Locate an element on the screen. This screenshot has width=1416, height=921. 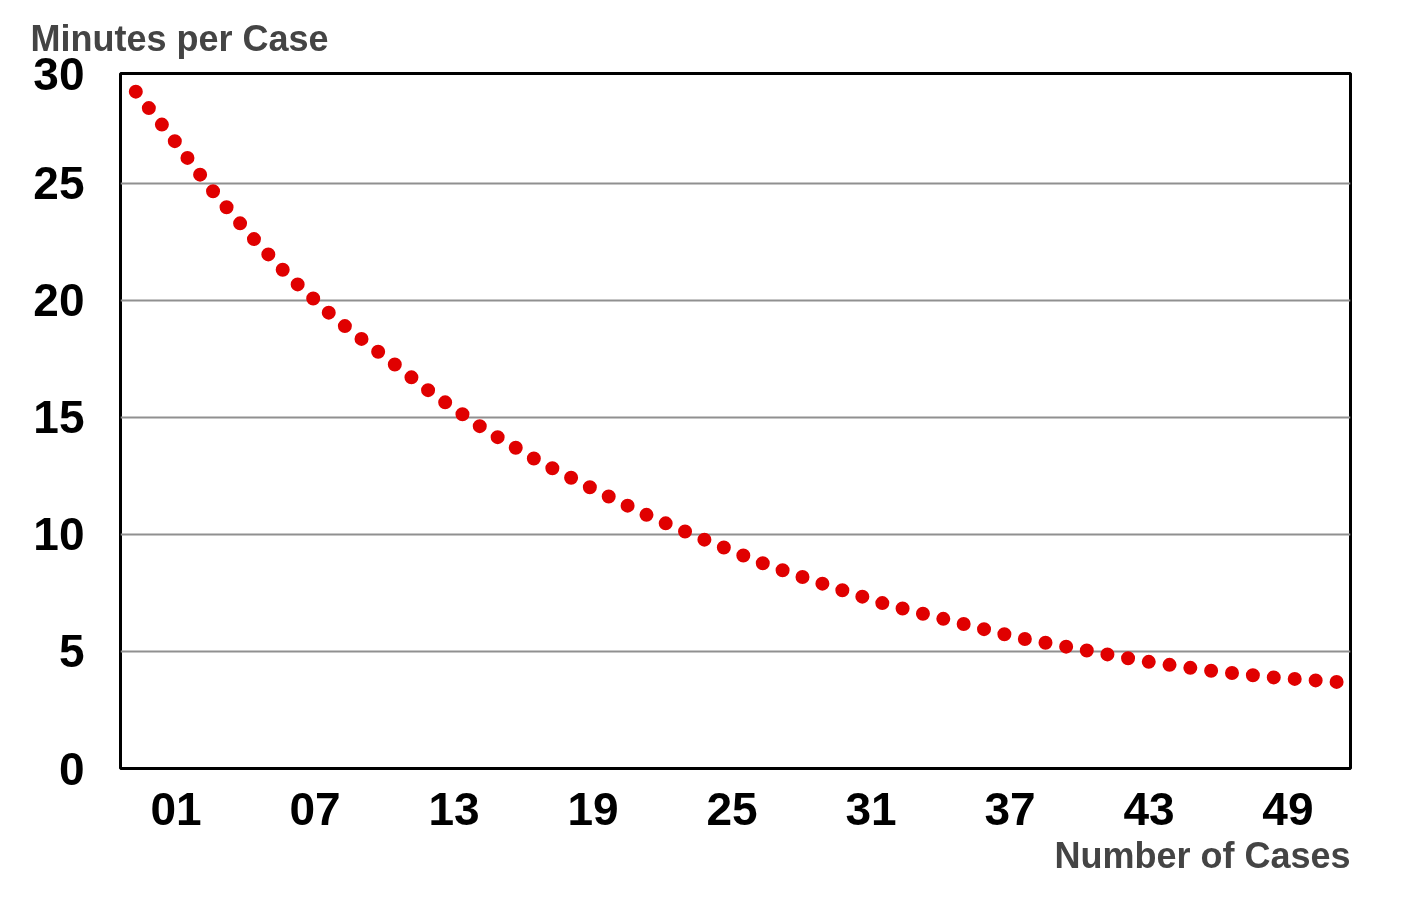
y-tick-label: 15 is located at coordinates (59, 417).